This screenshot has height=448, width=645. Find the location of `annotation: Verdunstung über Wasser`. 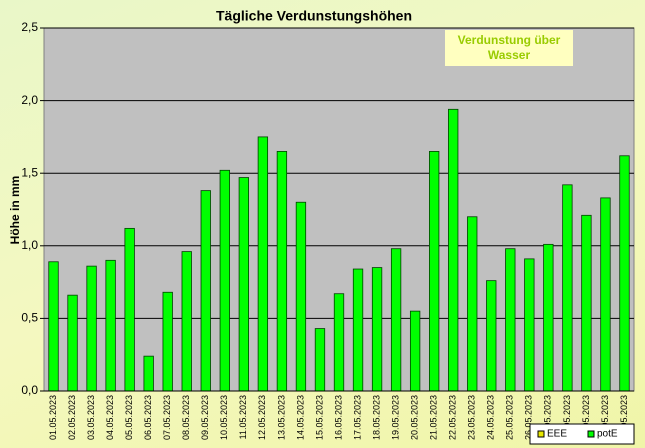

annotation: Verdunstung über Wasser is located at coordinates (509, 48).